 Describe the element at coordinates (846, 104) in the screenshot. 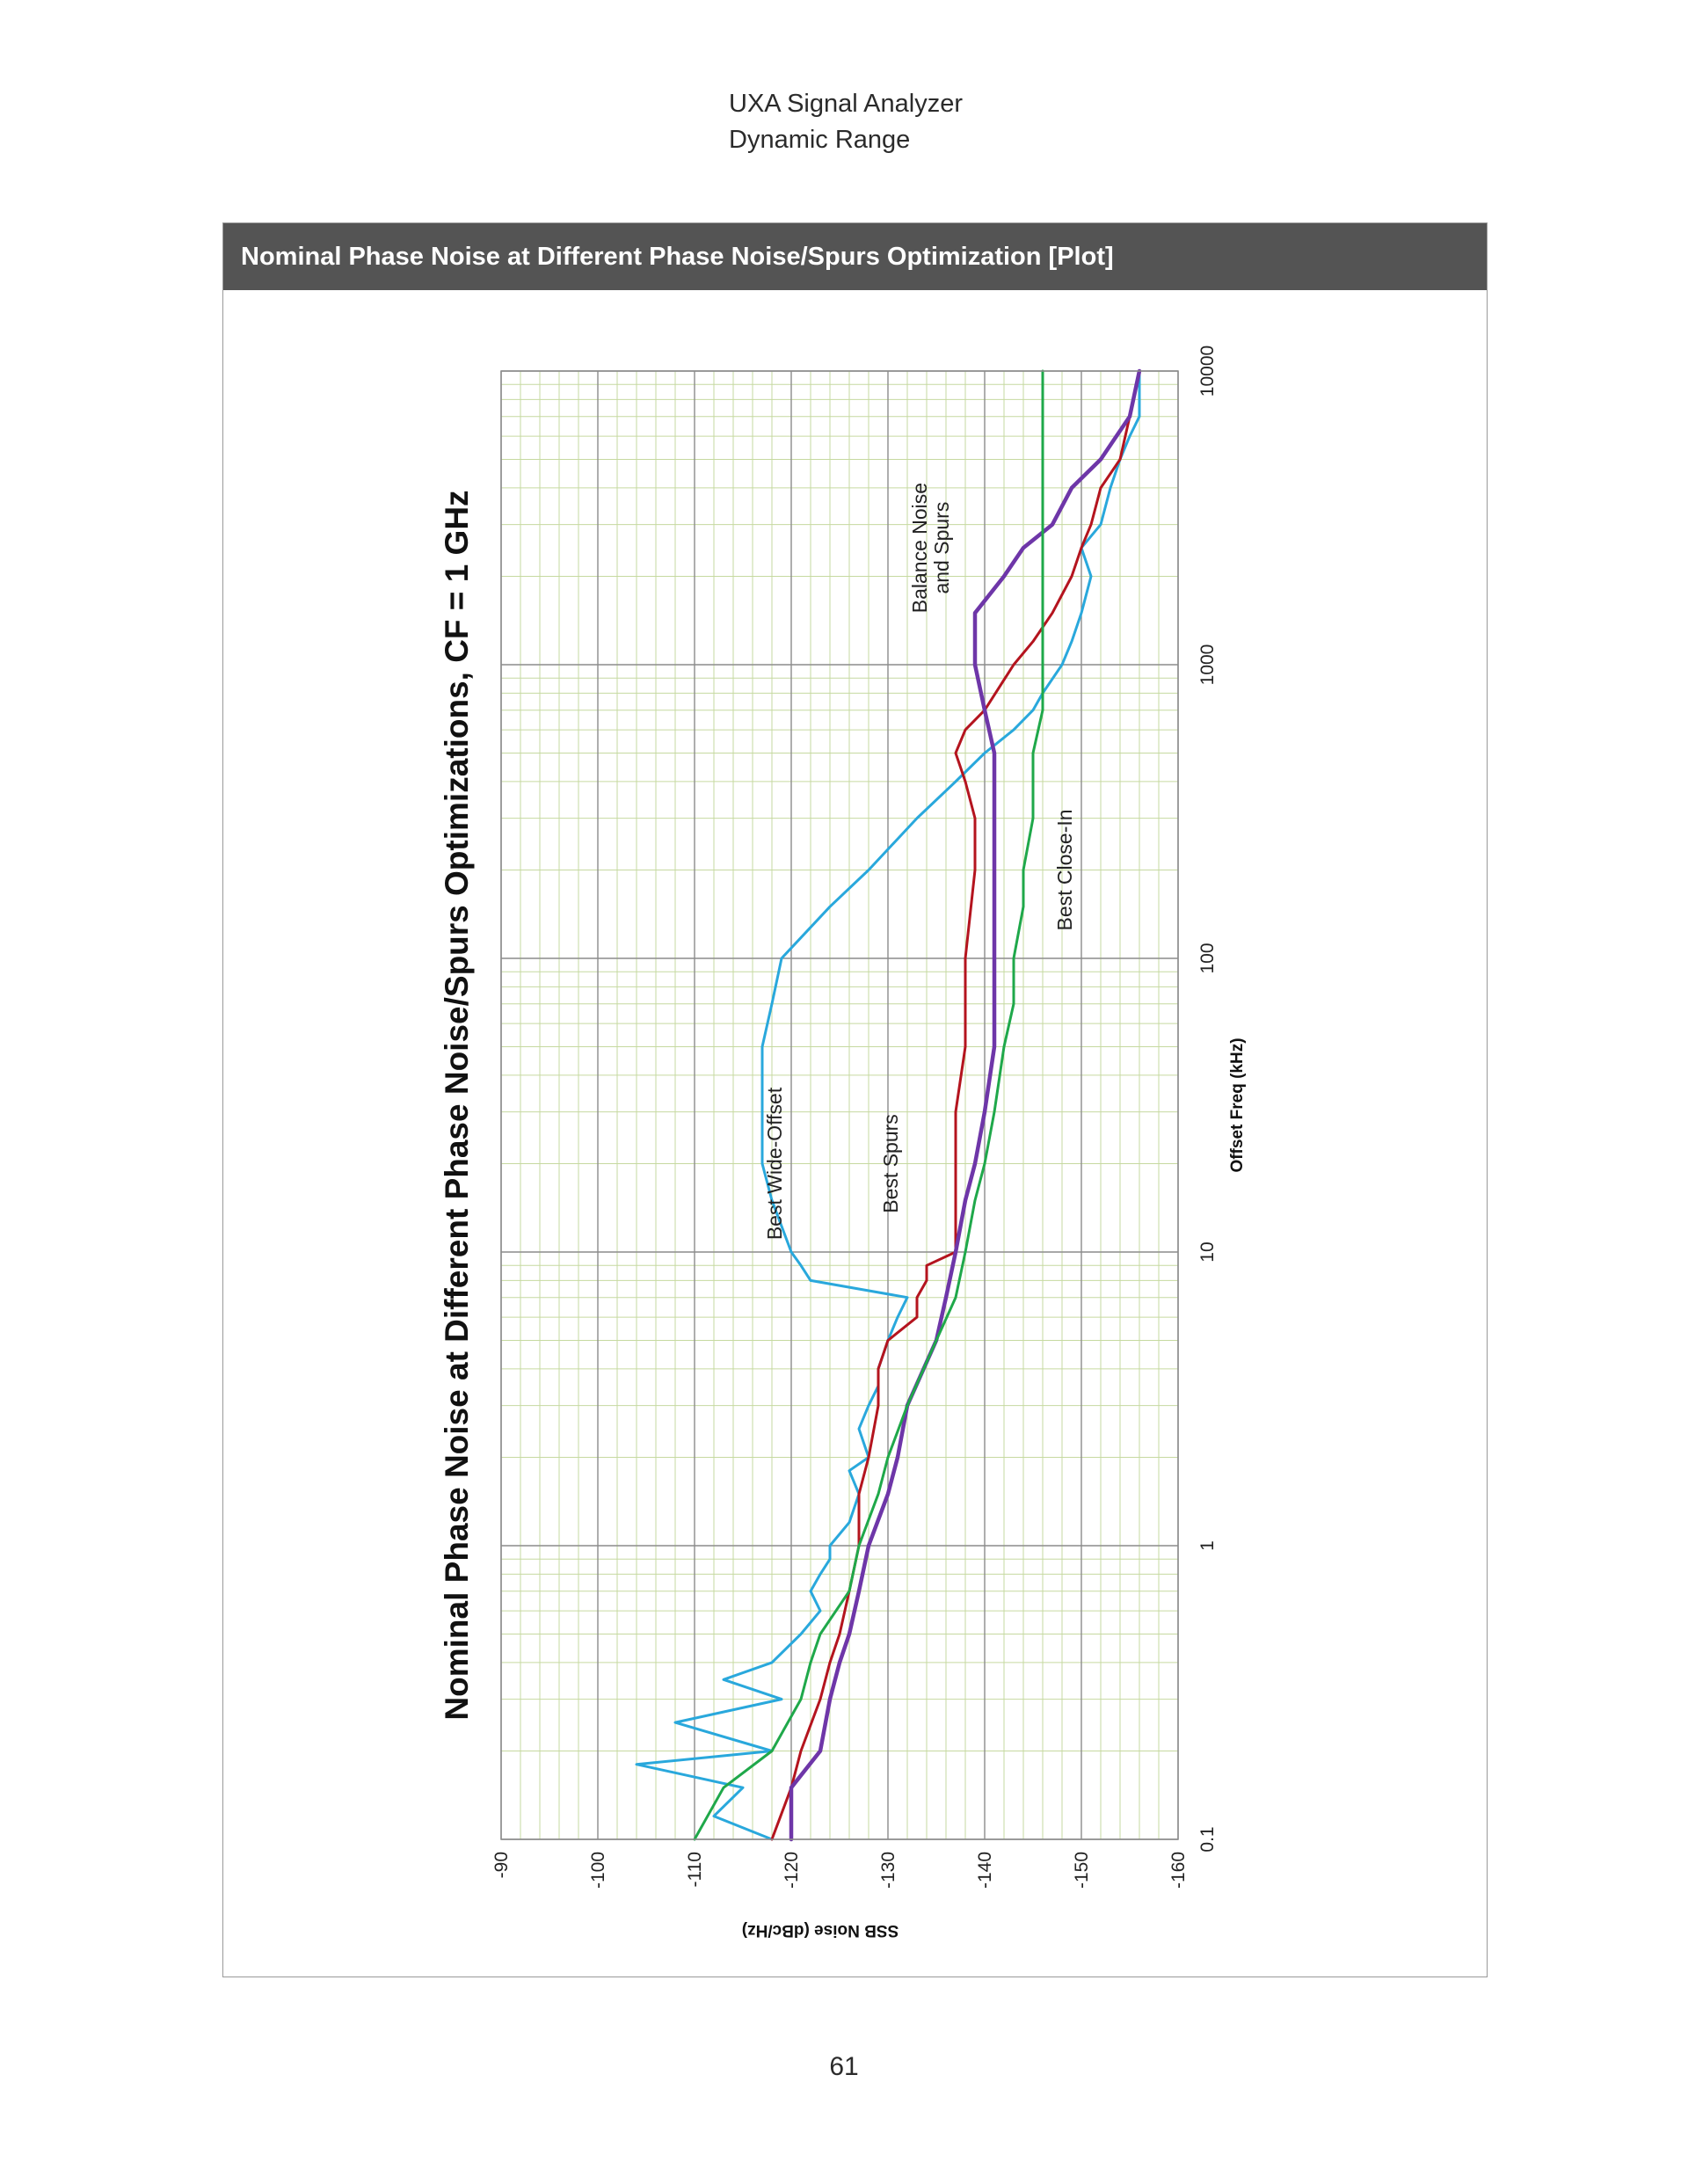

I see `header-product: UXA Signal Analyzer` at that location.